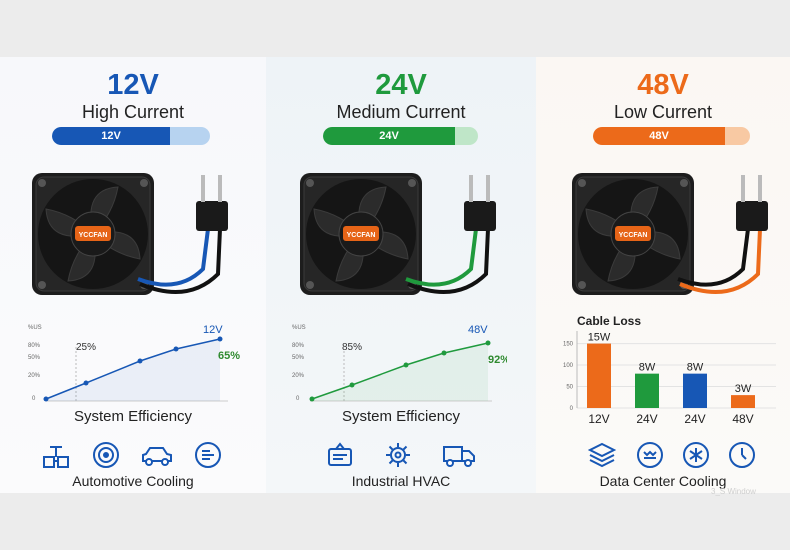  Describe the element at coordinates (663, 85) in the screenshot. I see `voltage-title: 48V` at that location.